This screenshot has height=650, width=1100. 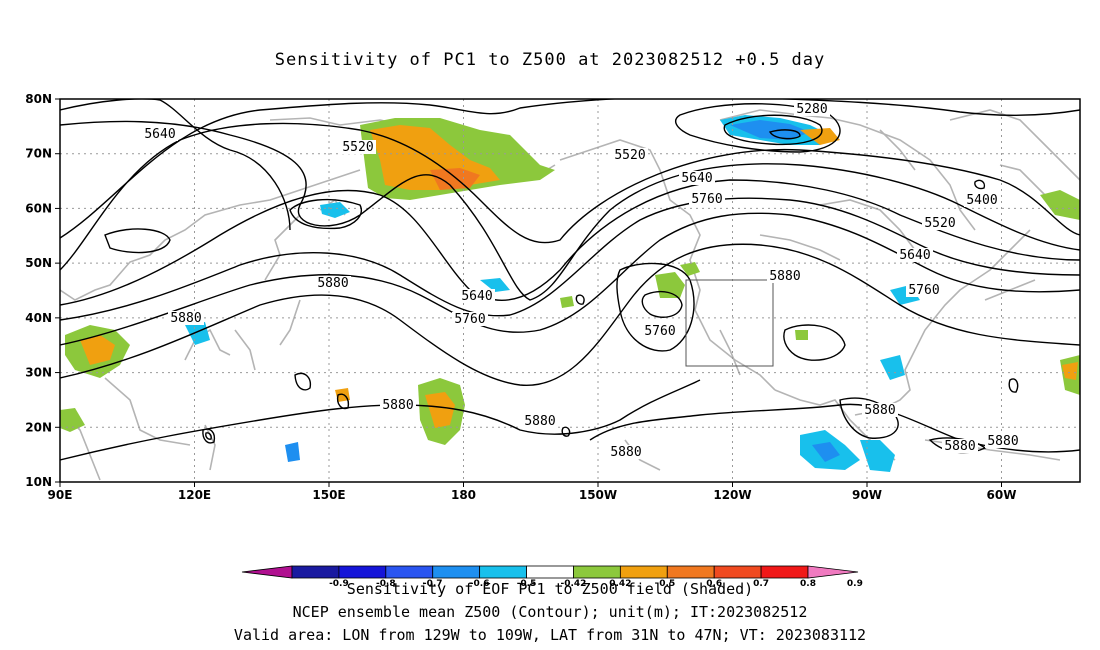 I want to click on lat-label: 30N, so click(x=38, y=373).